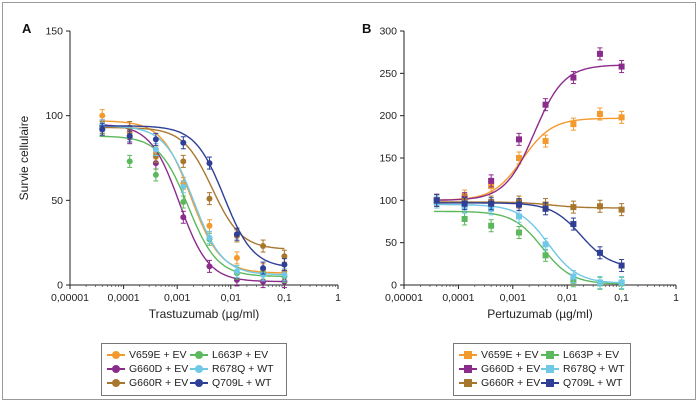 Image resolution: width=700 pixels, height=404 pixels. What do you see at coordinates (511, 383) in the screenshot?
I see `legend-label: G660R + EV` at bounding box center [511, 383].